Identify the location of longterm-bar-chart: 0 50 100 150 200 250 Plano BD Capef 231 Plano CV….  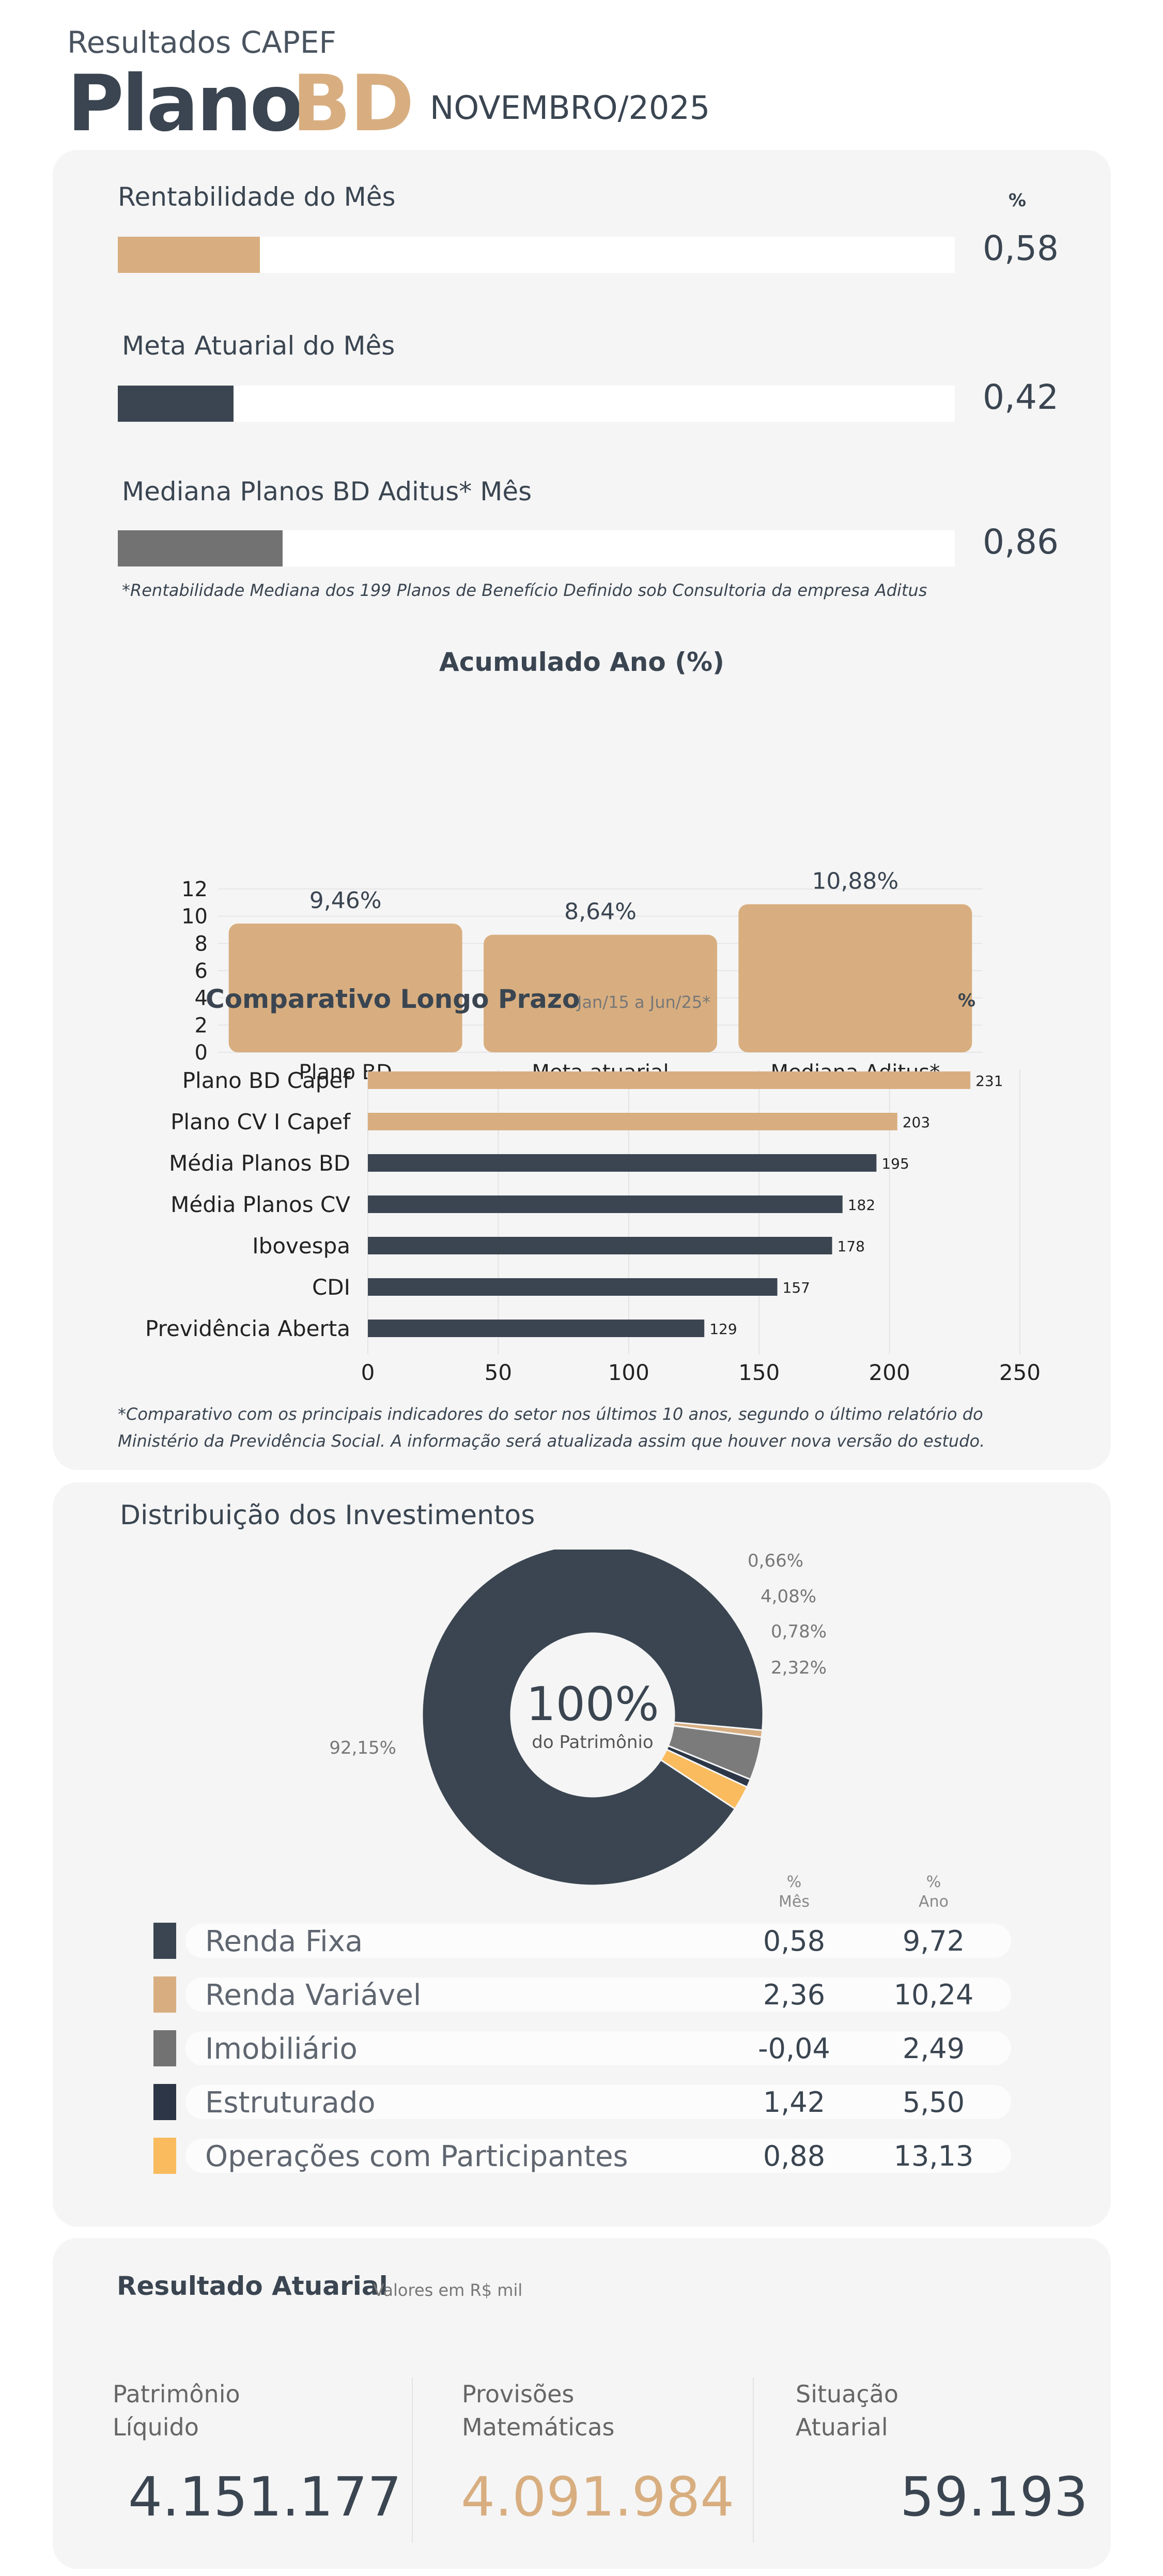
(593, 1224).